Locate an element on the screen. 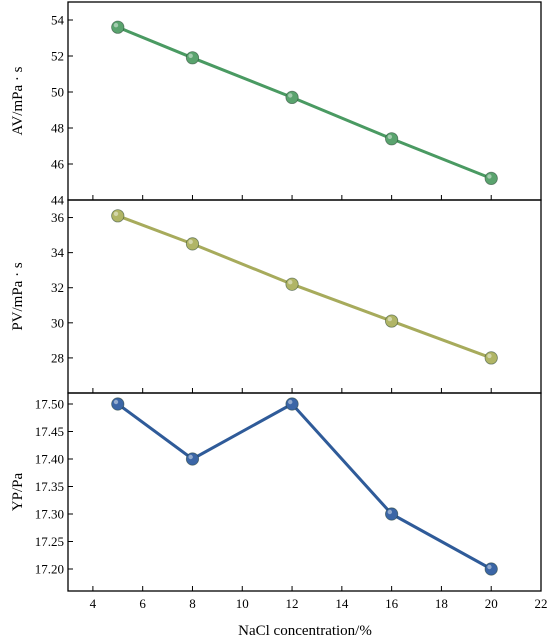 This screenshot has width=550, height=642. panel-1-y-tick-label: 52 is located at coordinates (57, 56).